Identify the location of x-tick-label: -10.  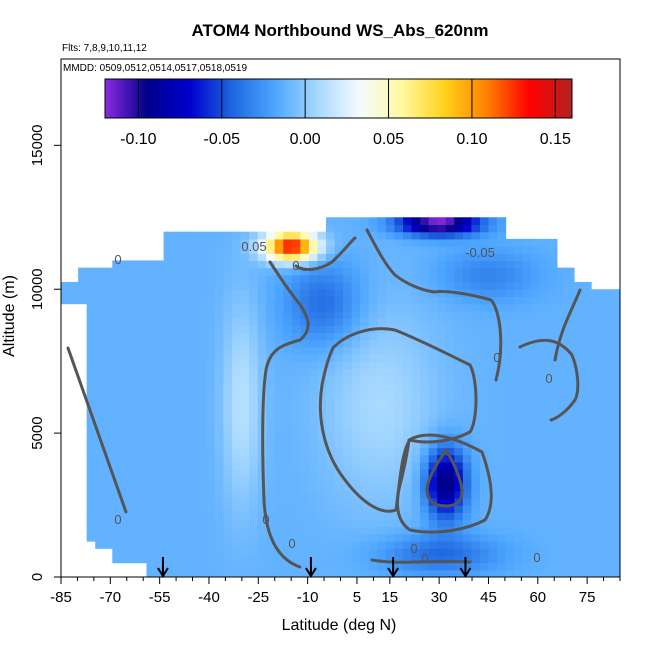
(308, 597).